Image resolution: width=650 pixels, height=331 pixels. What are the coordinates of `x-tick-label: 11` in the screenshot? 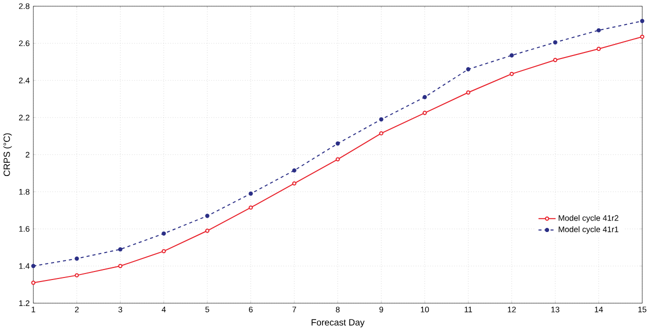 It's located at (468, 309).